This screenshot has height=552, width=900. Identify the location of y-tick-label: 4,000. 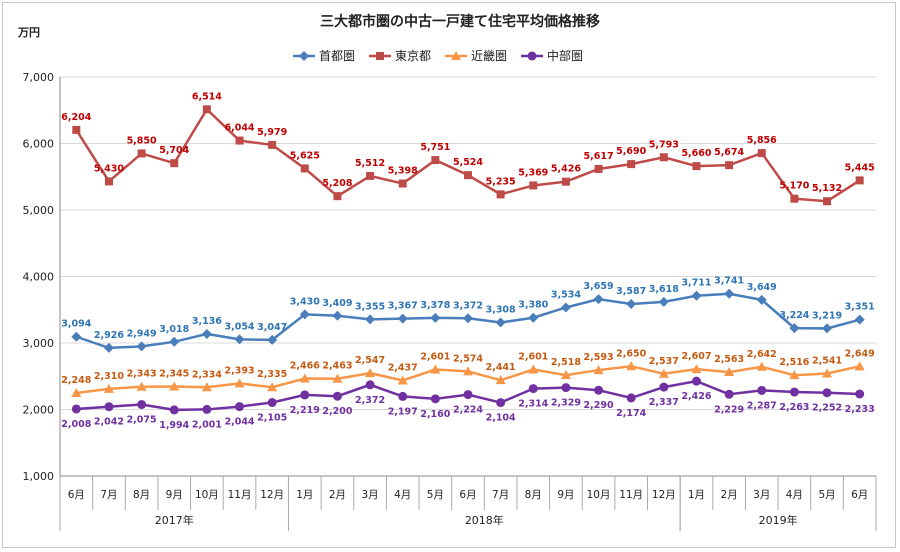
(39, 277).